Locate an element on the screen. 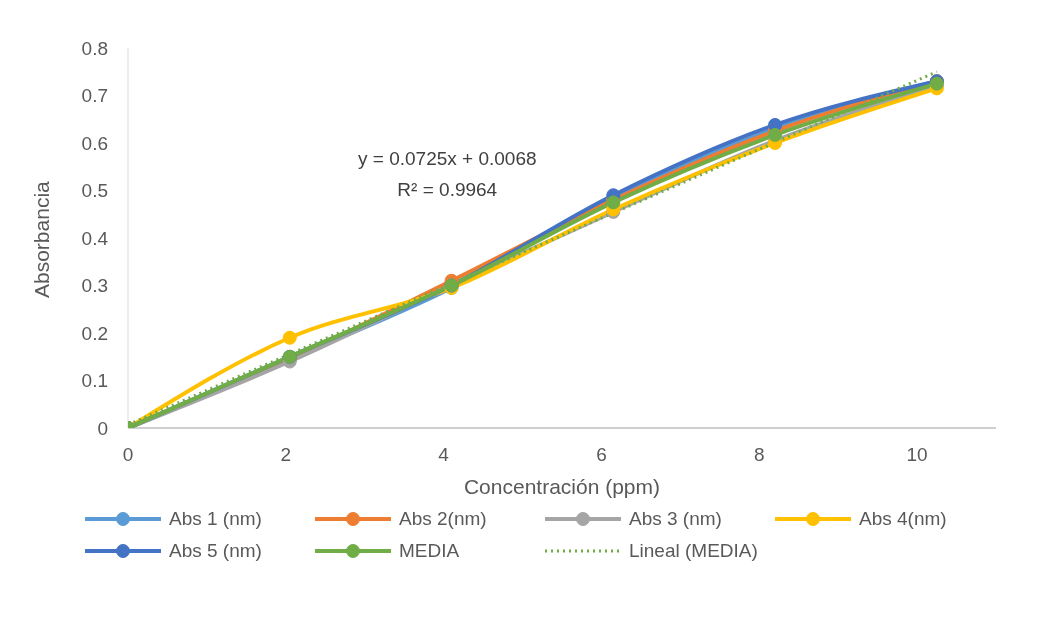  x-tick-label: 6 is located at coordinates (601, 455).